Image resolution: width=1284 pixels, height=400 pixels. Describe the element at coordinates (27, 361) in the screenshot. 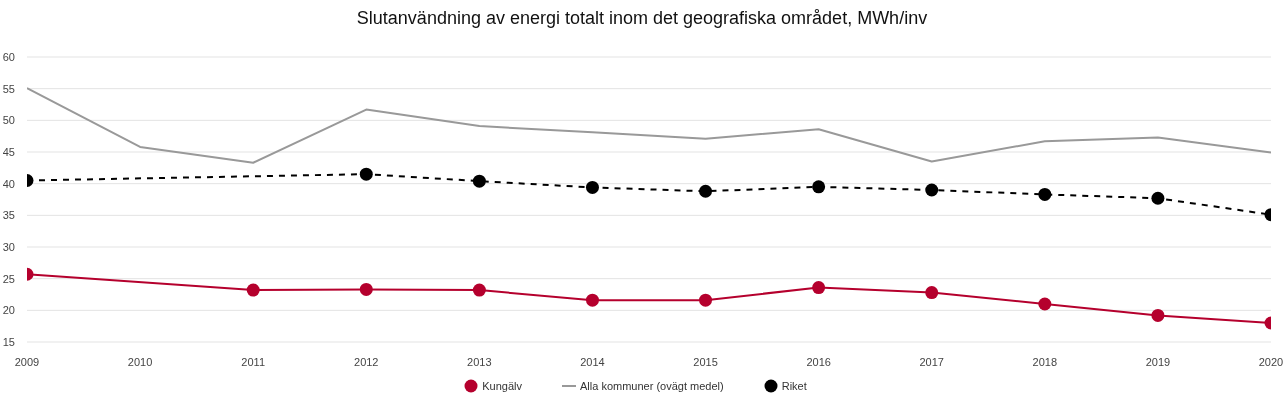

I see `x-tick-label: 2009` at that location.